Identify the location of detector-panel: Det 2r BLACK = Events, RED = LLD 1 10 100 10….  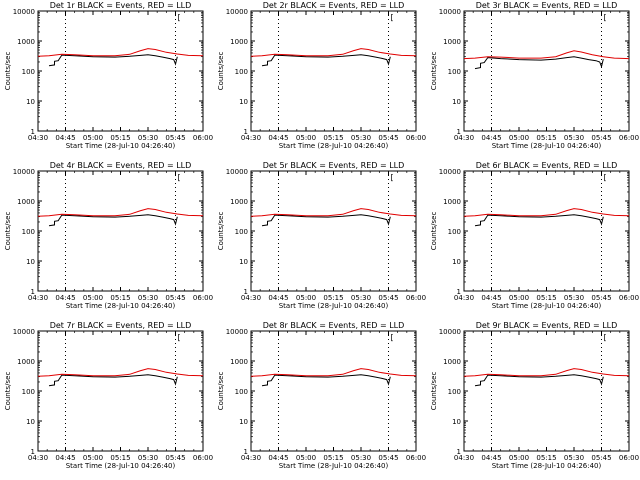
(321, 75).